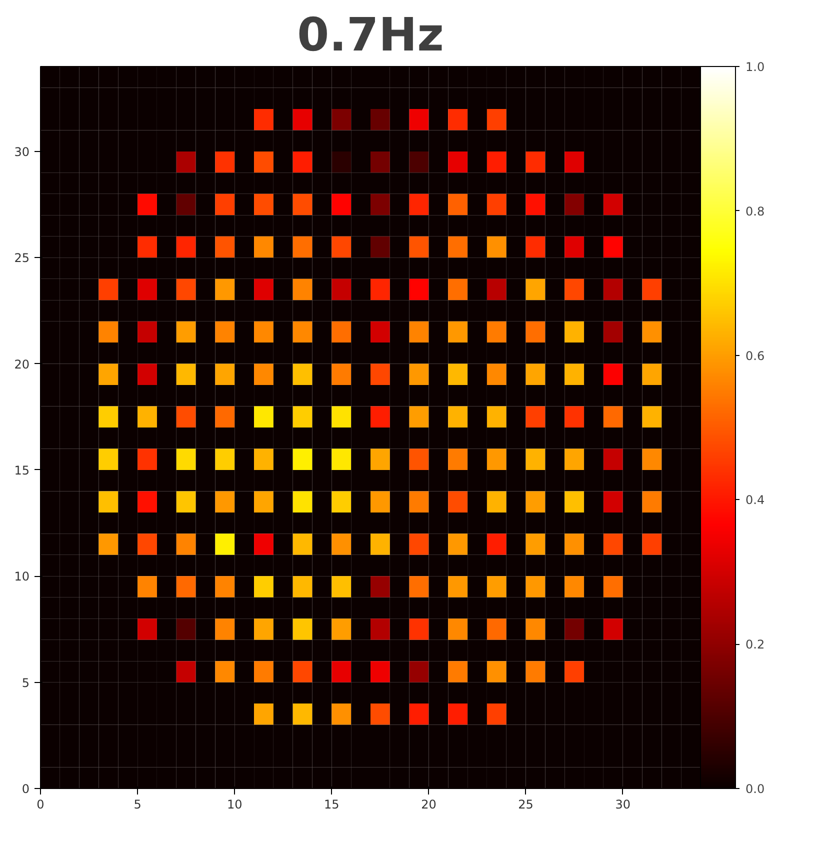 This screenshot has height=842, width=815. Describe the element at coordinates (755, 211) in the screenshot. I see `color-bar-label: 0.8` at that location.